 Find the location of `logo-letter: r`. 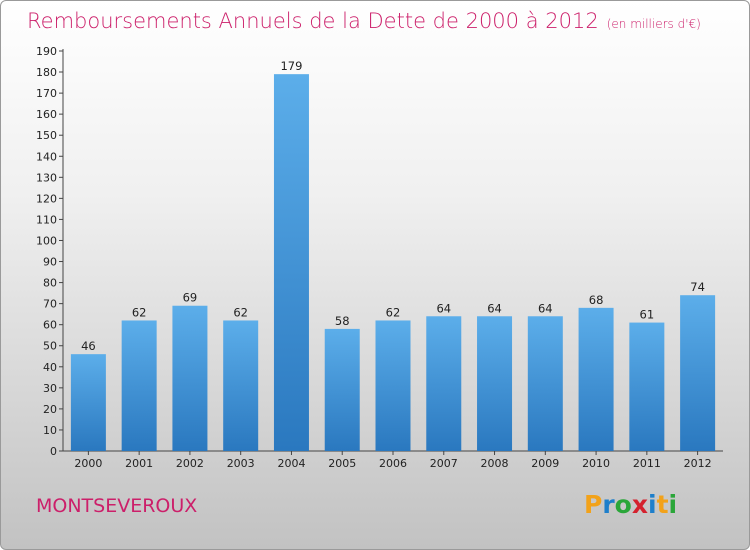

logo-letter: r is located at coordinates (608, 504).